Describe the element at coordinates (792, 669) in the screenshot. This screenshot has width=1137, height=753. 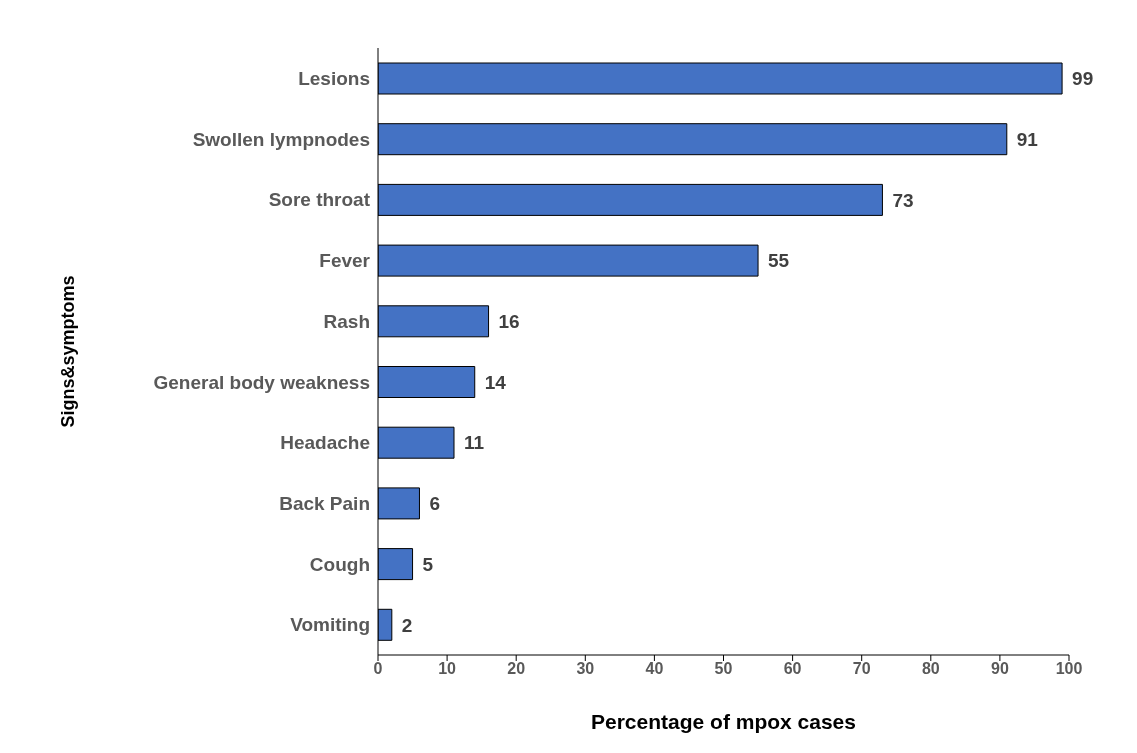
I see `x-tick-label: 60` at that location.